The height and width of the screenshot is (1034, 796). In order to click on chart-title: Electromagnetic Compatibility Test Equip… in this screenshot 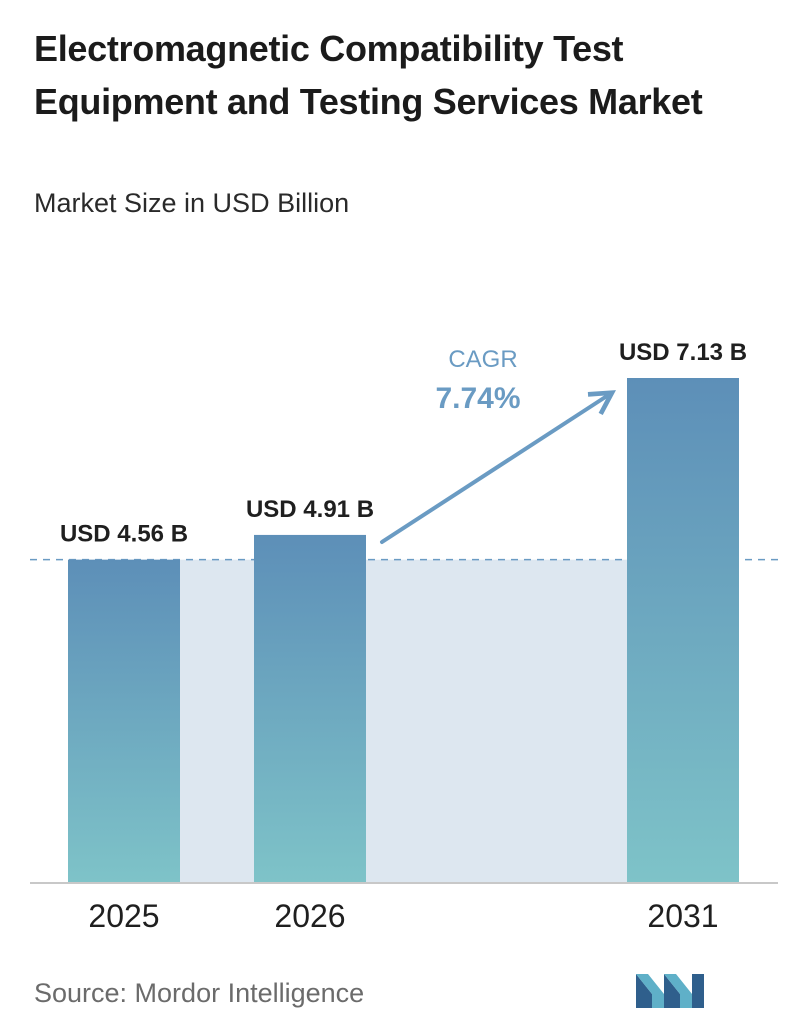, I will do `click(368, 75)`.